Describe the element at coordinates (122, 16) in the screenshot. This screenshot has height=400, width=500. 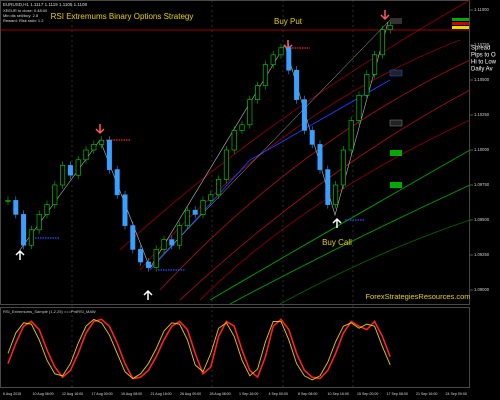
I see `strategy-title: RSI Extremums Binary Options Strategy` at that location.